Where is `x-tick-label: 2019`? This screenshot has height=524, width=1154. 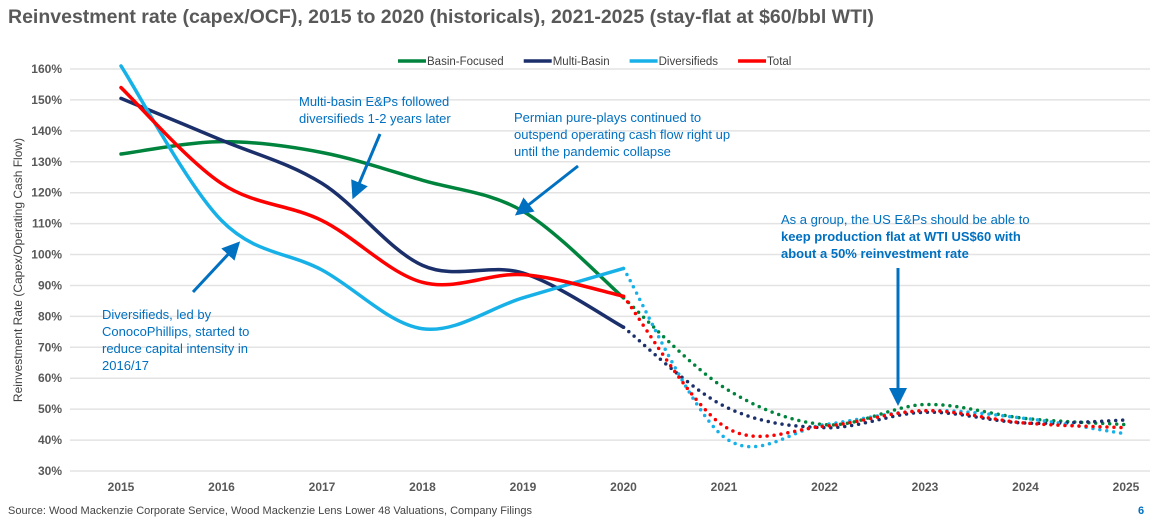 x-tick-label: 2019 is located at coordinates (523, 487).